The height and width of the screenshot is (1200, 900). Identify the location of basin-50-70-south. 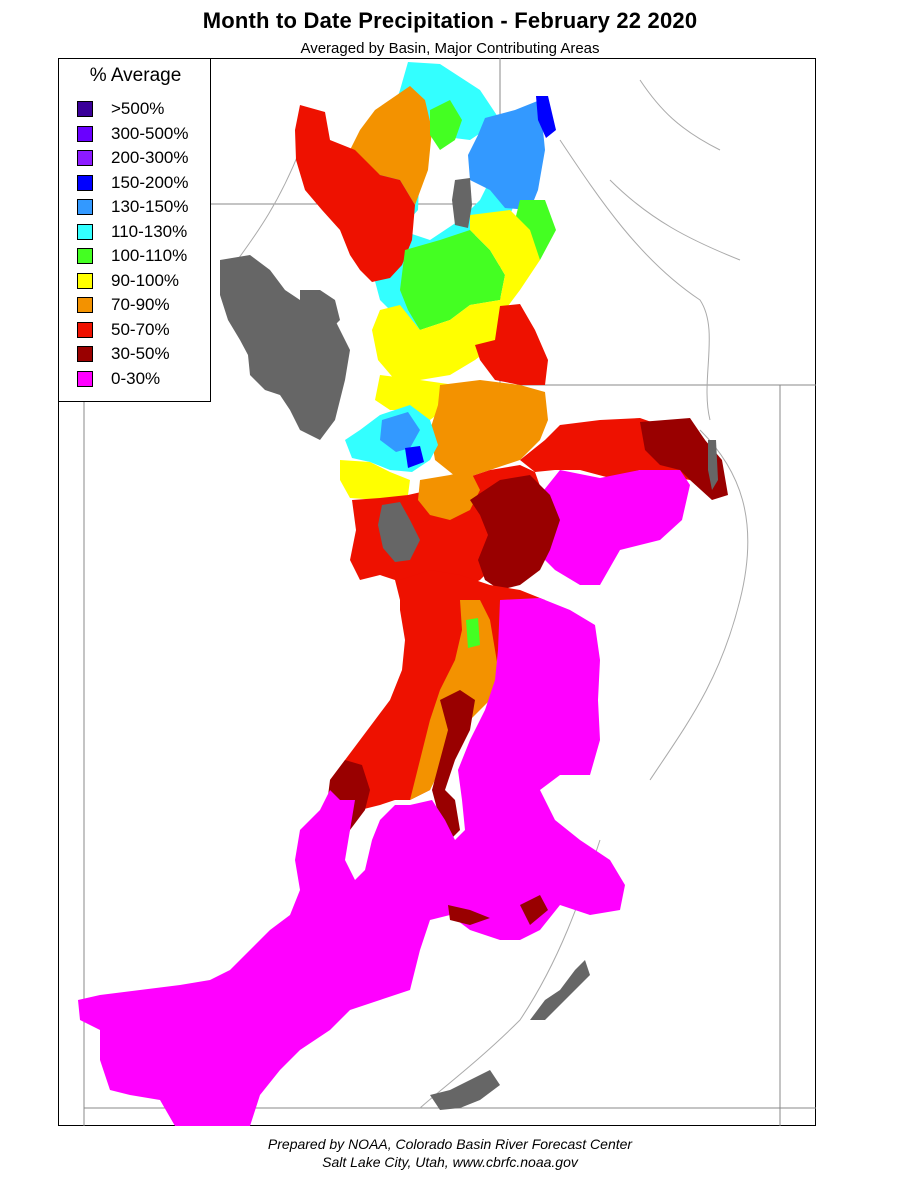
(439, 690).